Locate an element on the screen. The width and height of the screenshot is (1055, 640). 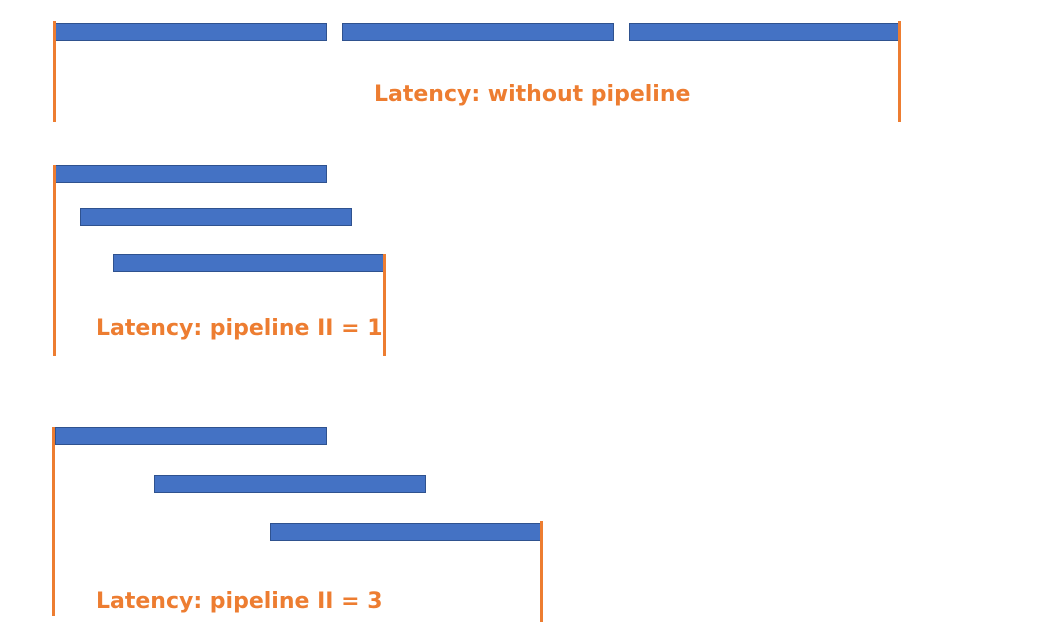
latency-caption: Latency: pipeline II = 3 is located at coordinates (239, 601).